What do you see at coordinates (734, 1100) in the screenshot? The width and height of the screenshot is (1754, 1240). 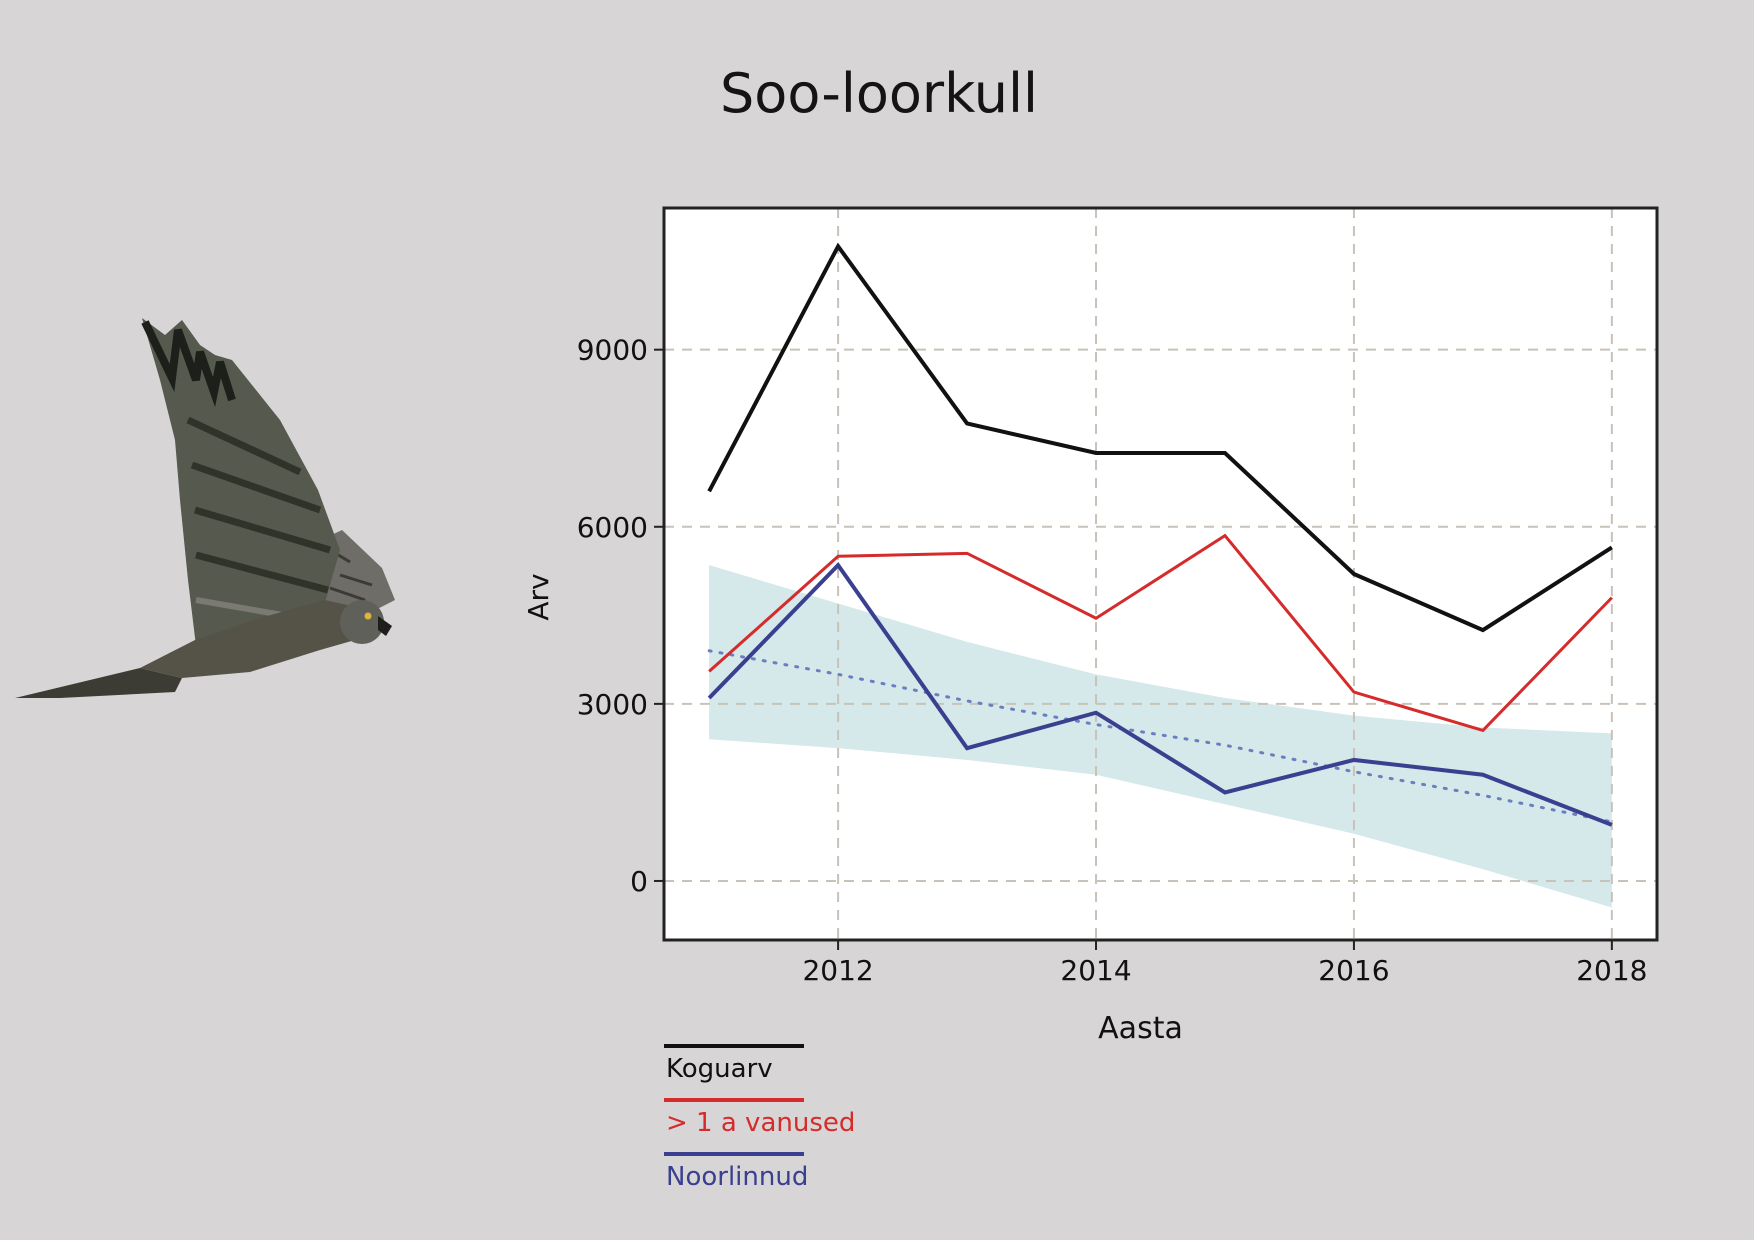 I see `legend-swatch-vanused` at bounding box center [734, 1100].